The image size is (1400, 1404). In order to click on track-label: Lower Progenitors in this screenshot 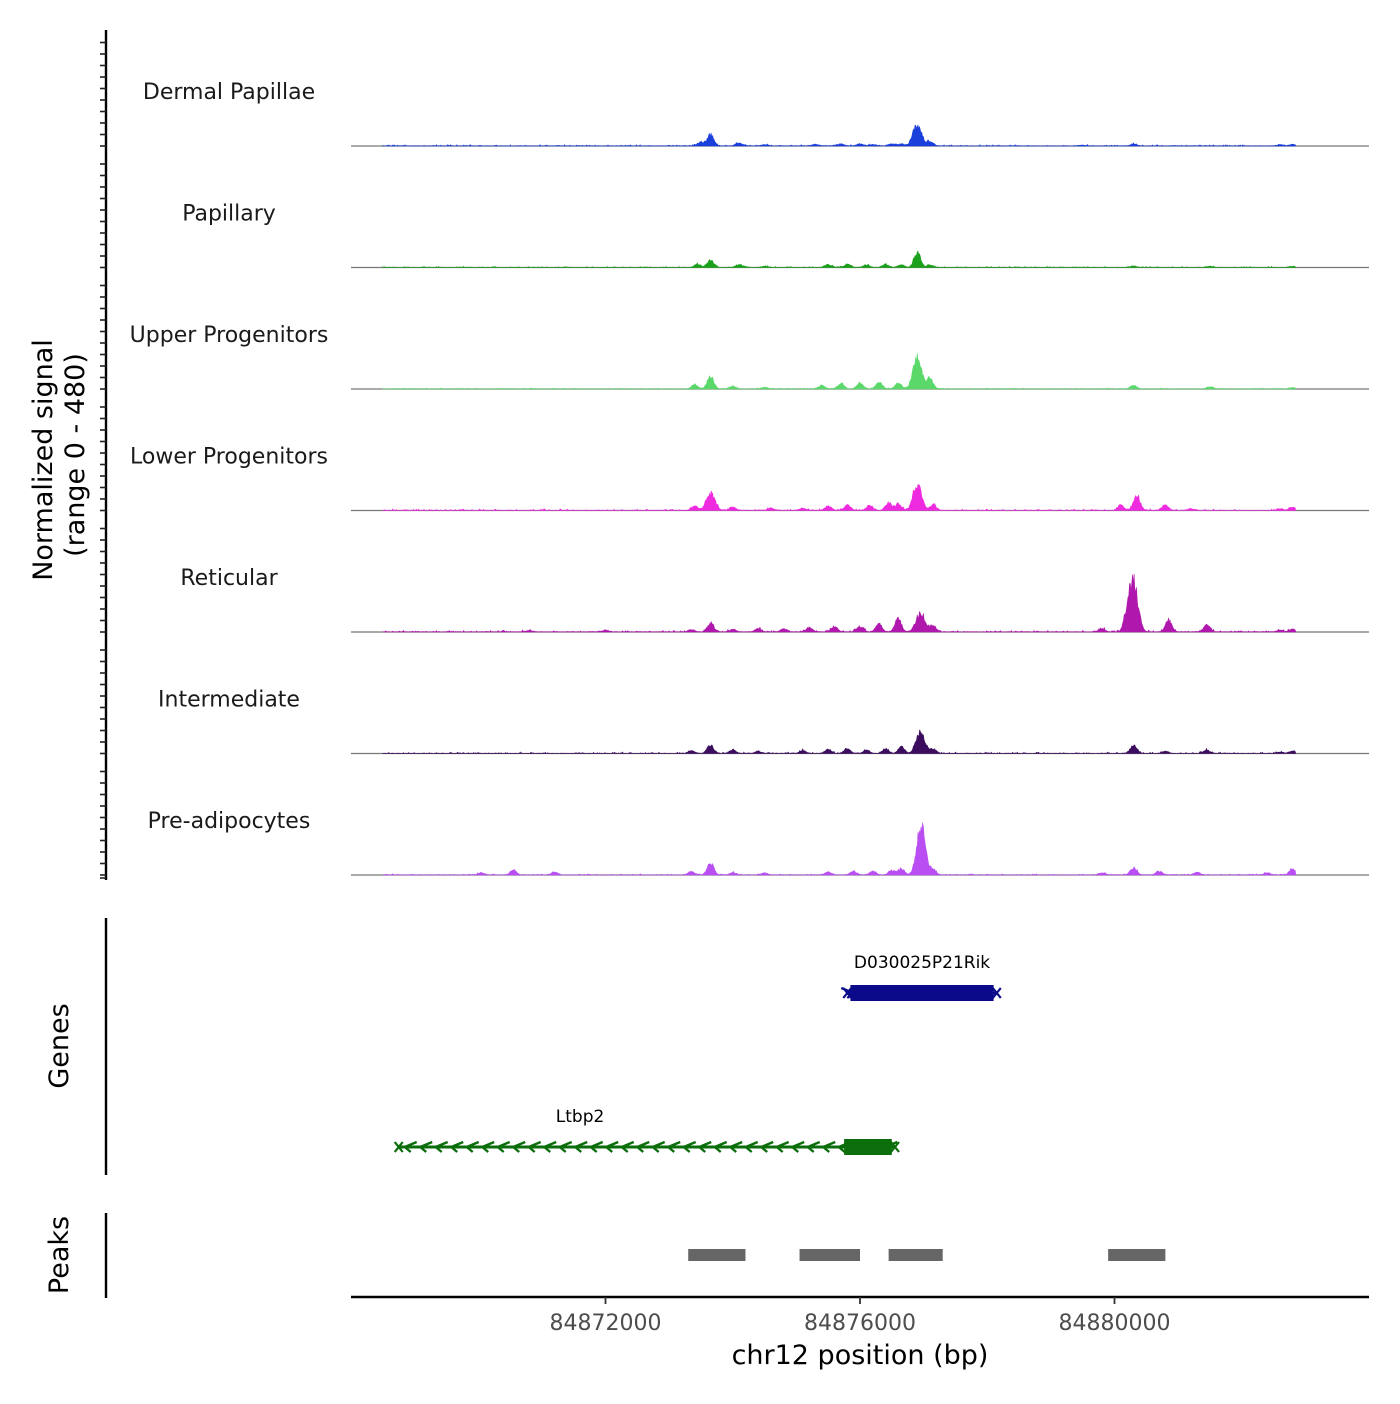, I will do `click(229, 457)`.